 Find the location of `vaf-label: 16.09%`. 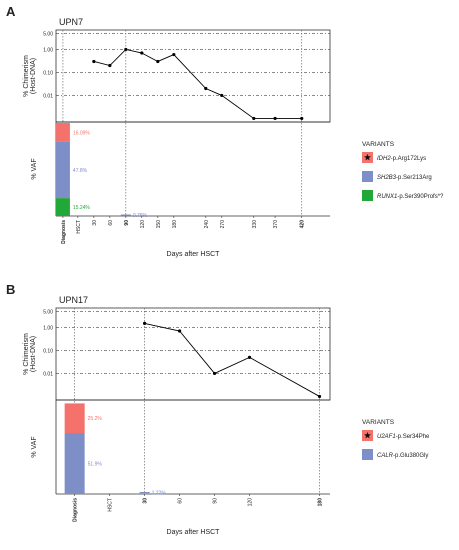

vaf-label: 16.09% is located at coordinates (82, 133).